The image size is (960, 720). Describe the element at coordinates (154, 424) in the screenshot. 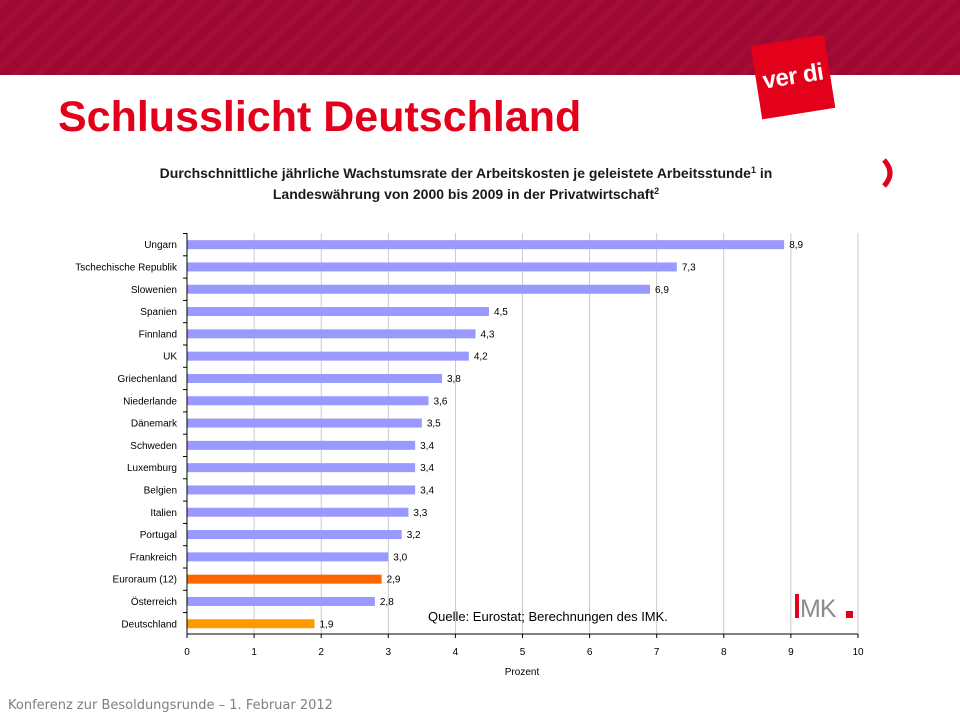

I see `category-label: Dänemark` at that location.